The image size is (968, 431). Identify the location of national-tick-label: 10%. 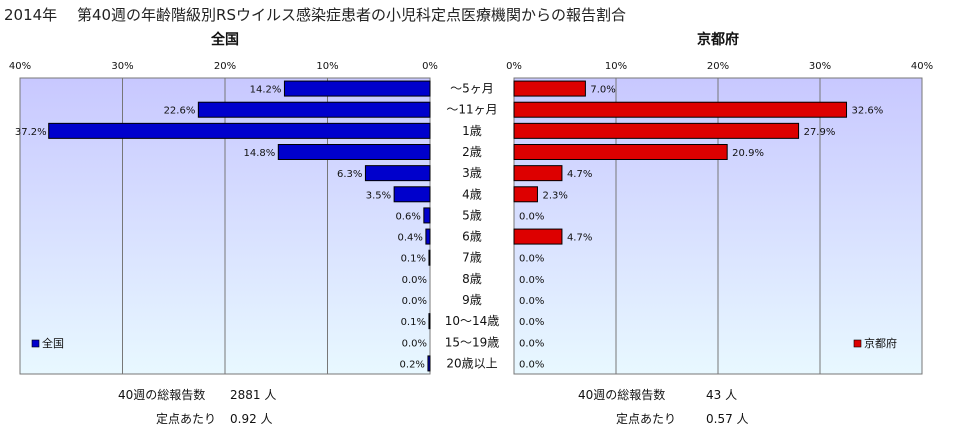
(327, 66).